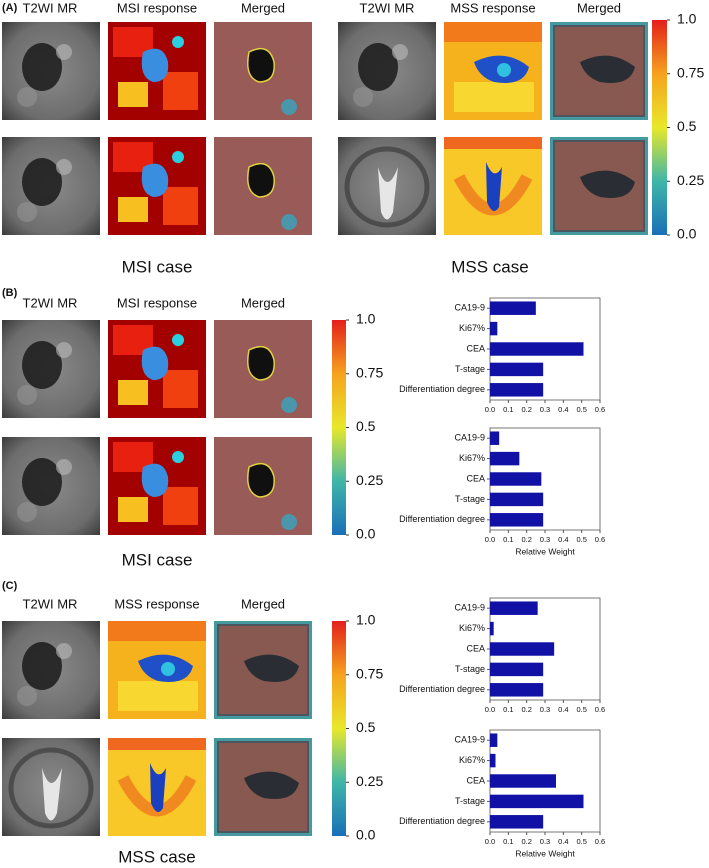  What do you see at coordinates (563, 709) in the screenshot?
I see `x-tick-label: 0.4` at bounding box center [563, 709].